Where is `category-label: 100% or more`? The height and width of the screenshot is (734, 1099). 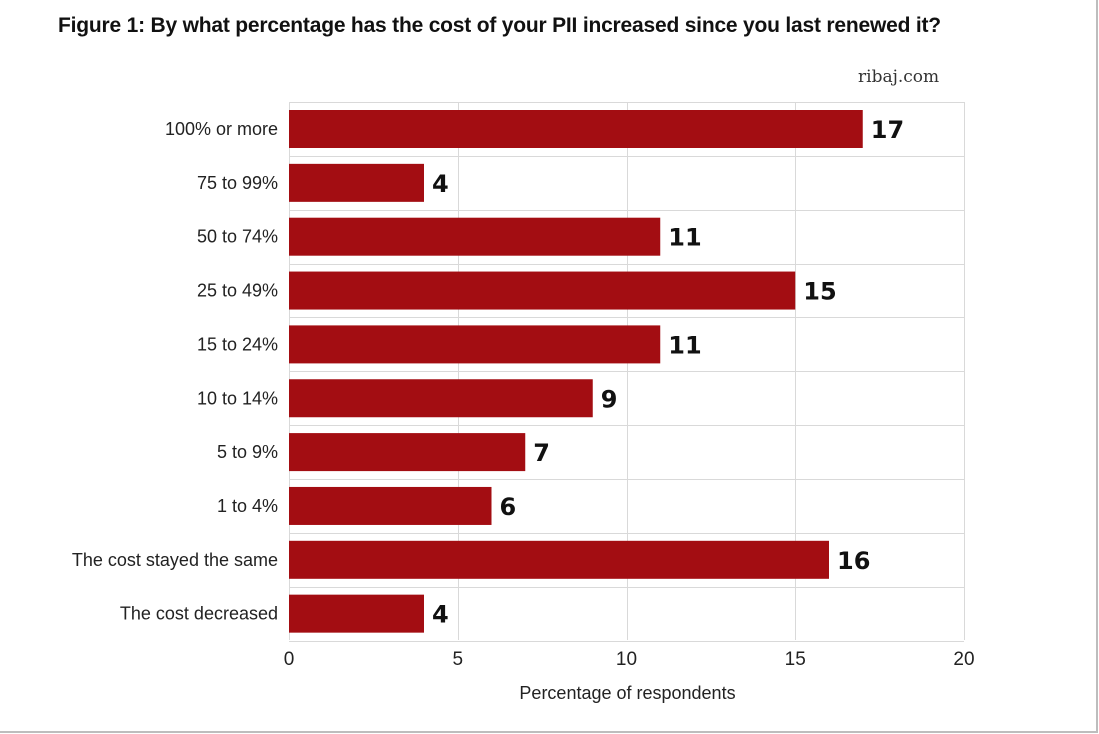 category-label: 100% or more is located at coordinates (221, 129).